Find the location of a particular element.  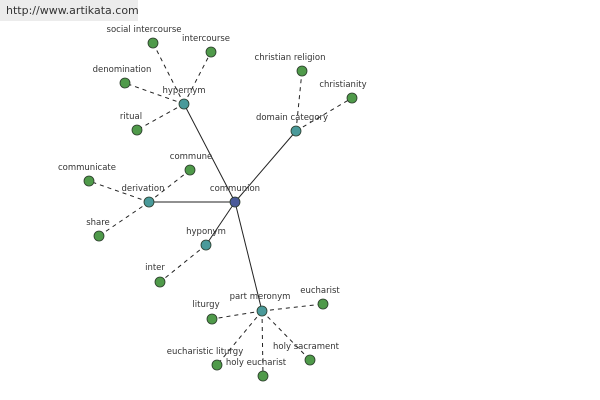

node-label: denomination is located at coordinates (122, 70).